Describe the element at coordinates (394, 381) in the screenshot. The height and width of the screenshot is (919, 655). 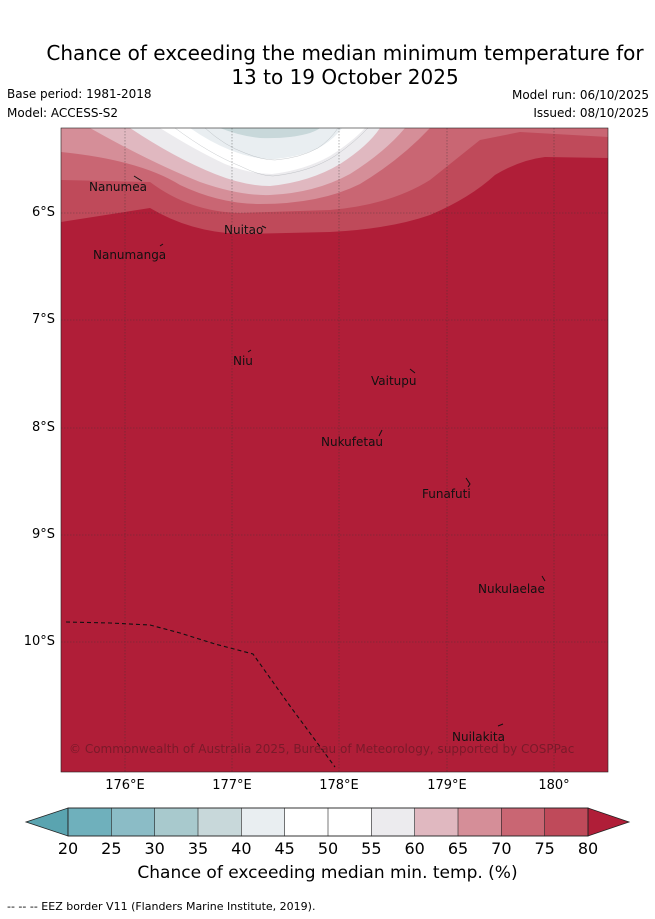
I see `island-label-vaitupu: Vaitupu` at that location.